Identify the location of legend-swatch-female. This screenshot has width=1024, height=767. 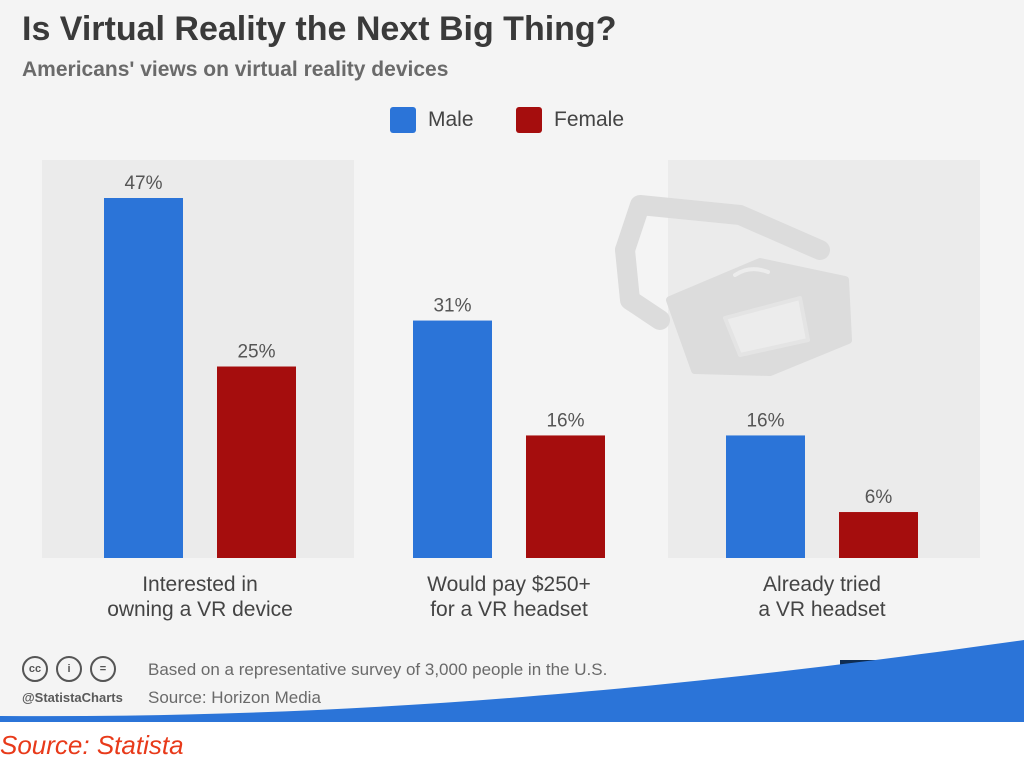
(529, 120).